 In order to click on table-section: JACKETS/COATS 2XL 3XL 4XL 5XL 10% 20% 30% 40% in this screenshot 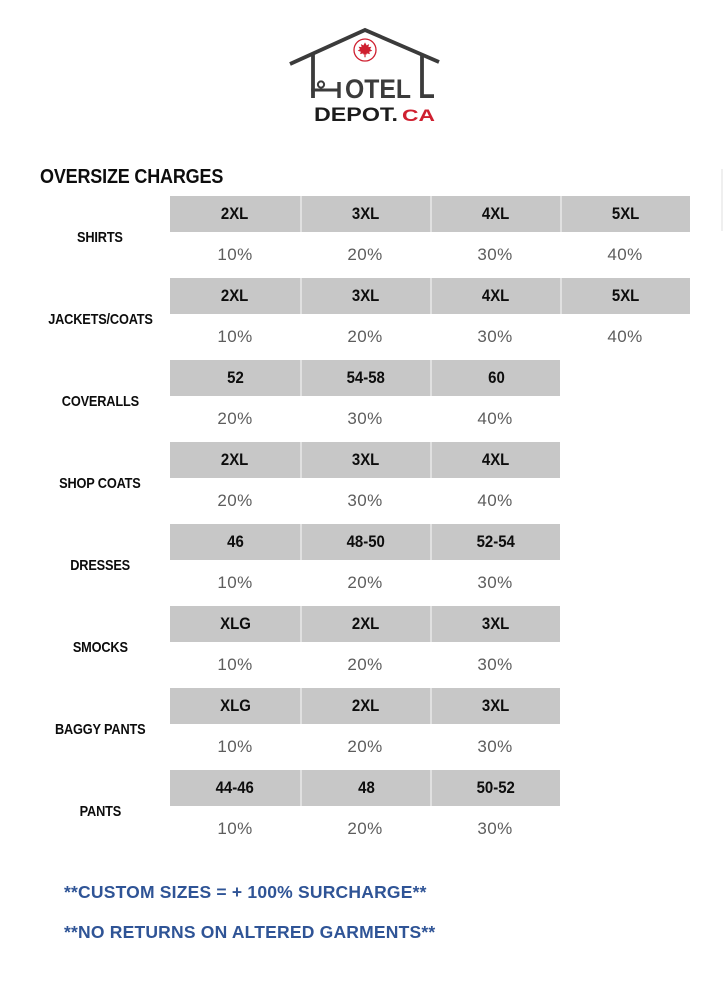, I will do `click(363, 319)`.